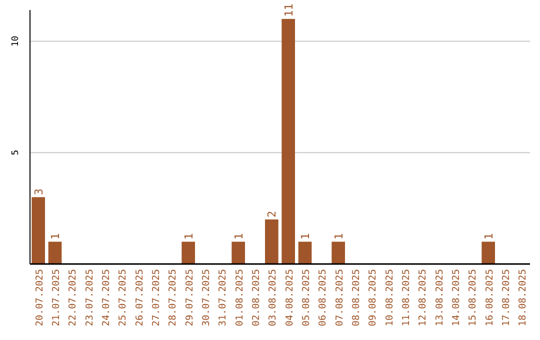 The width and height of the screenshot is (540, 340). Describe the element at coordinates (240, 297) in the screenshot. I see `x-tick-label: 01.08.2025` at that location.